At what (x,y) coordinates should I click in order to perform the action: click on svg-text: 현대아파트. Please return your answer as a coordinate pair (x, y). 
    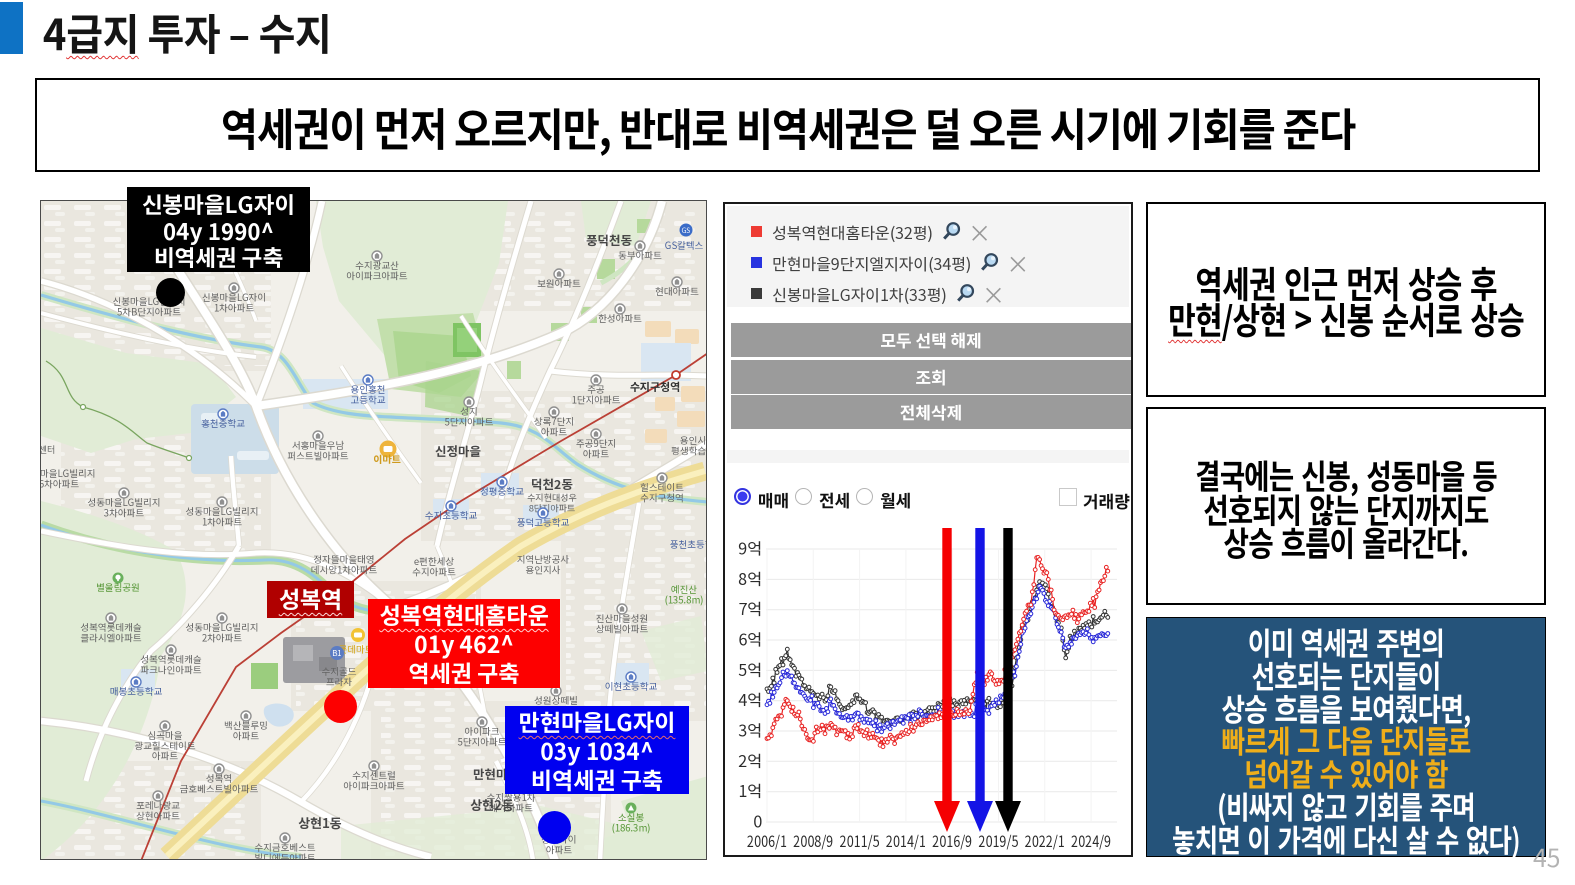
    Looking at the image, I should click on (677, 291).